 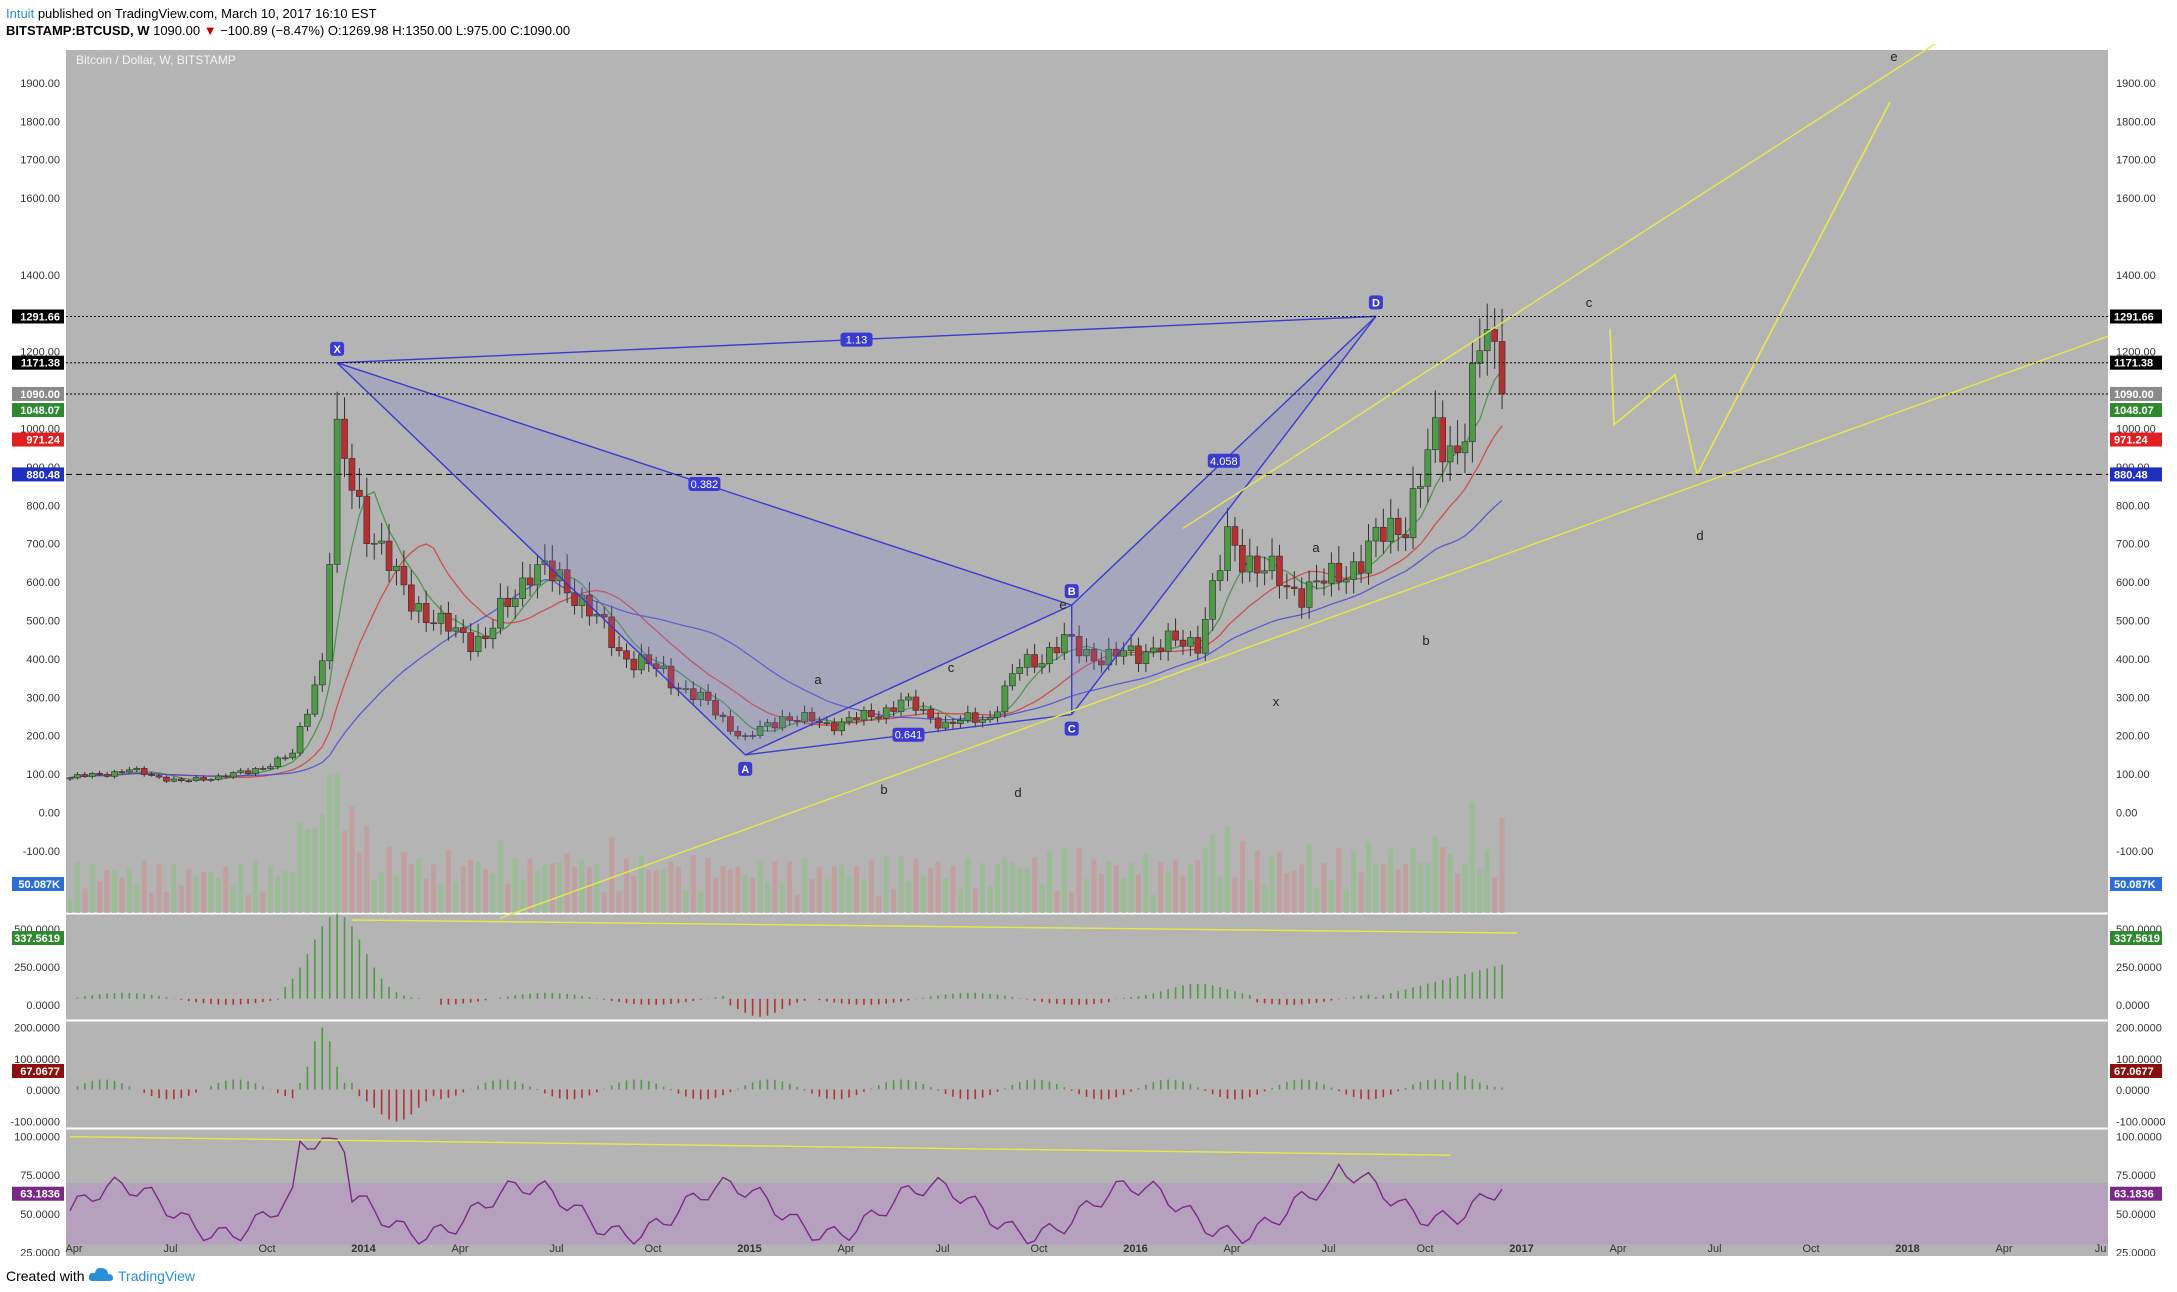 What do you see at coordinates (845, 1249) in the screenshot?
I see `time-tick: Apr` at bounding box center [845, 1249].